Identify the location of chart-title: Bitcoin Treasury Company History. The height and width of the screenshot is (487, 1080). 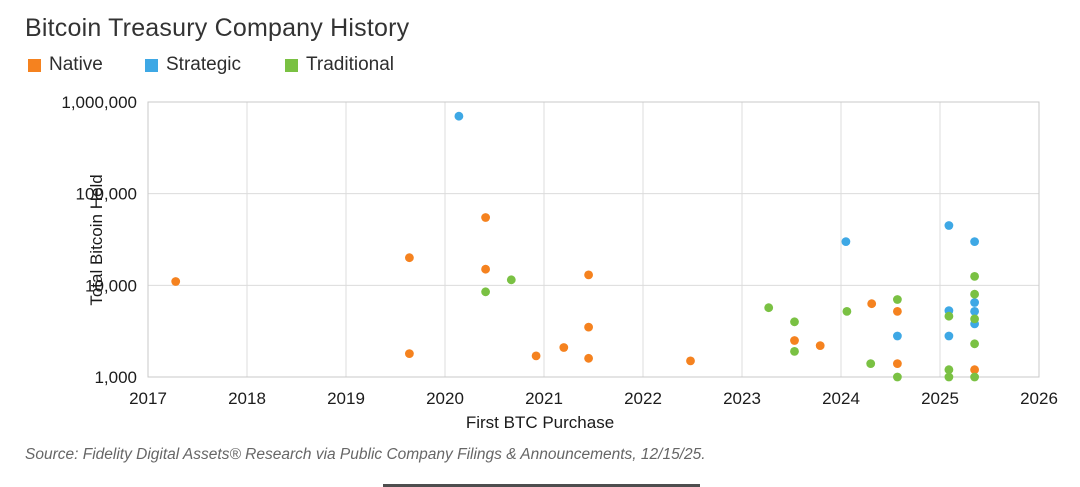
(217, 28).